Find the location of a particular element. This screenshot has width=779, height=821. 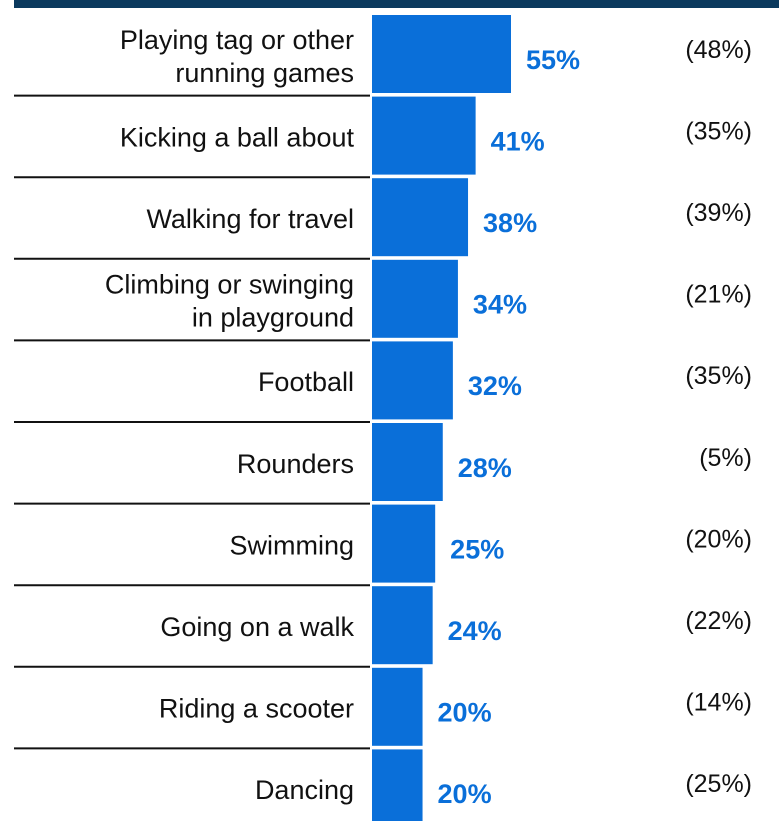

comparison-label-9: (25%) is located at coordinates (718, 784).